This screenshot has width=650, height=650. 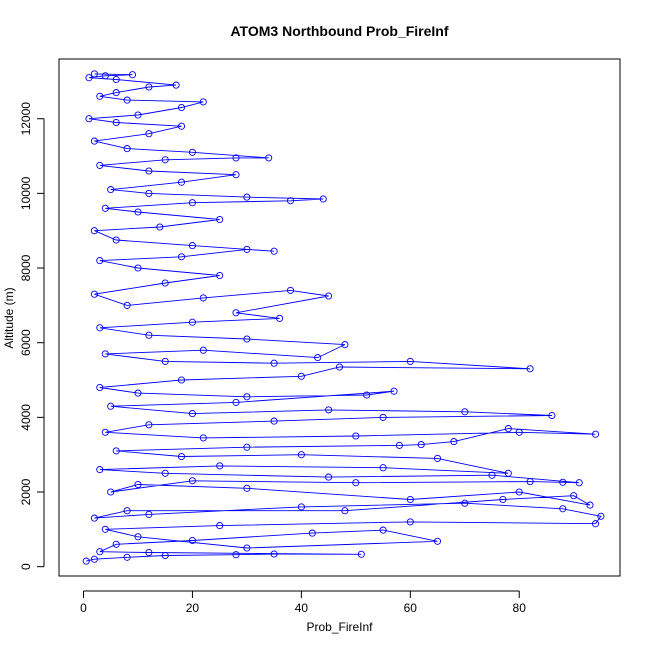 I want to click on chart-title: ATOM3 Northbound Prob_FireInf, so click(x=339, y=31).